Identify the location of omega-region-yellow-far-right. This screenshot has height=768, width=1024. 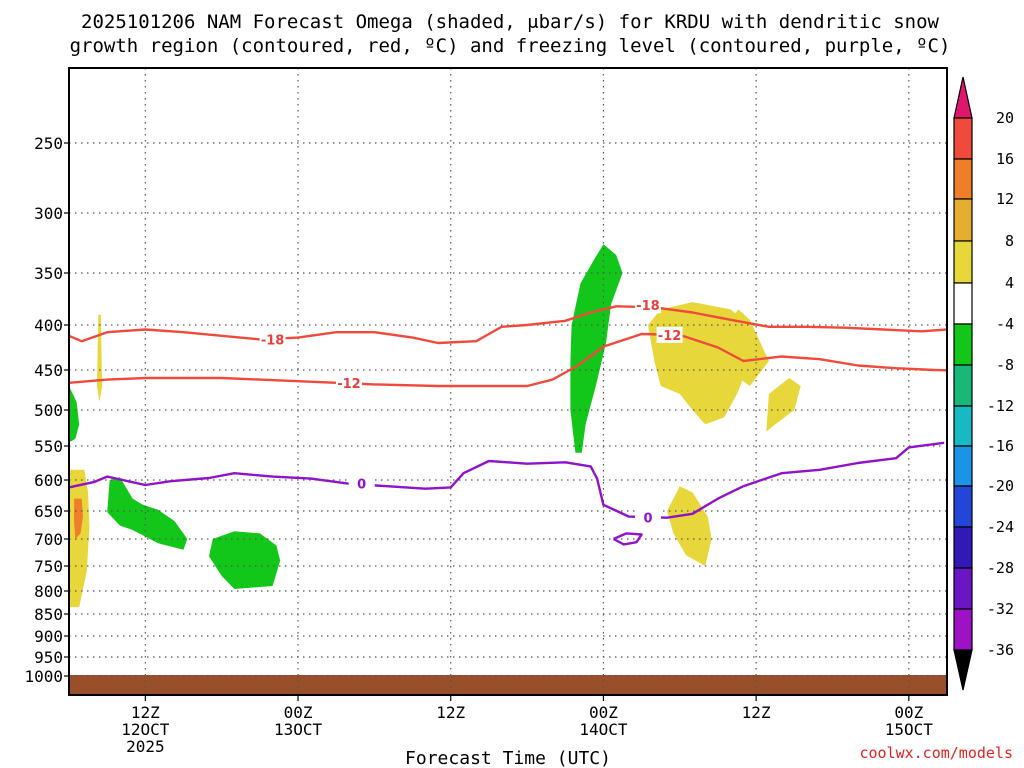
(783, 405).